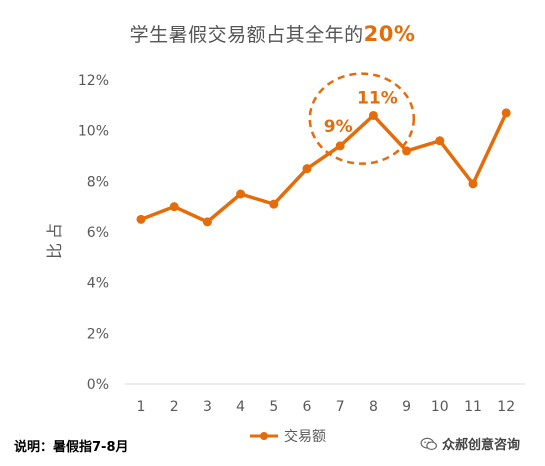 This screenshot has width=545, height=466. What do you see at coordinates (440, 407) in the screenshot?
I see `x-tick-label: 10` at bounding box center [440, 407].